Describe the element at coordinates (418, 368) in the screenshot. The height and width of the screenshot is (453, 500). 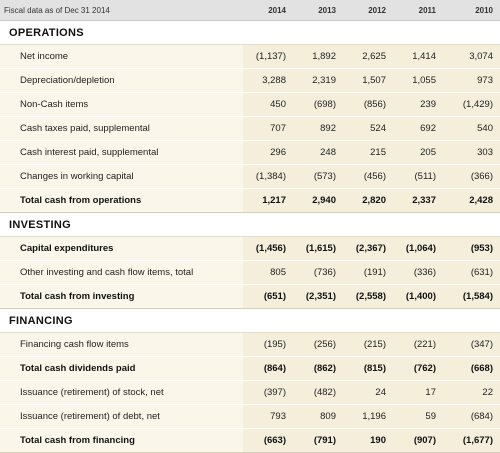
I see `row-value-2011: (762)` at that location.